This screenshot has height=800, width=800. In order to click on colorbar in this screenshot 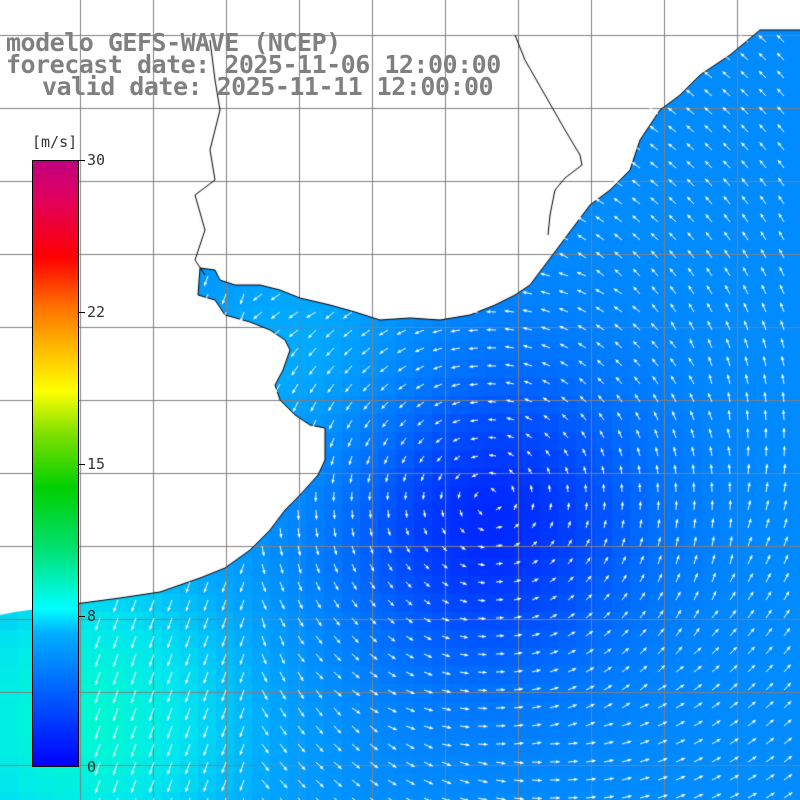, I will do `click(55, 463)`.